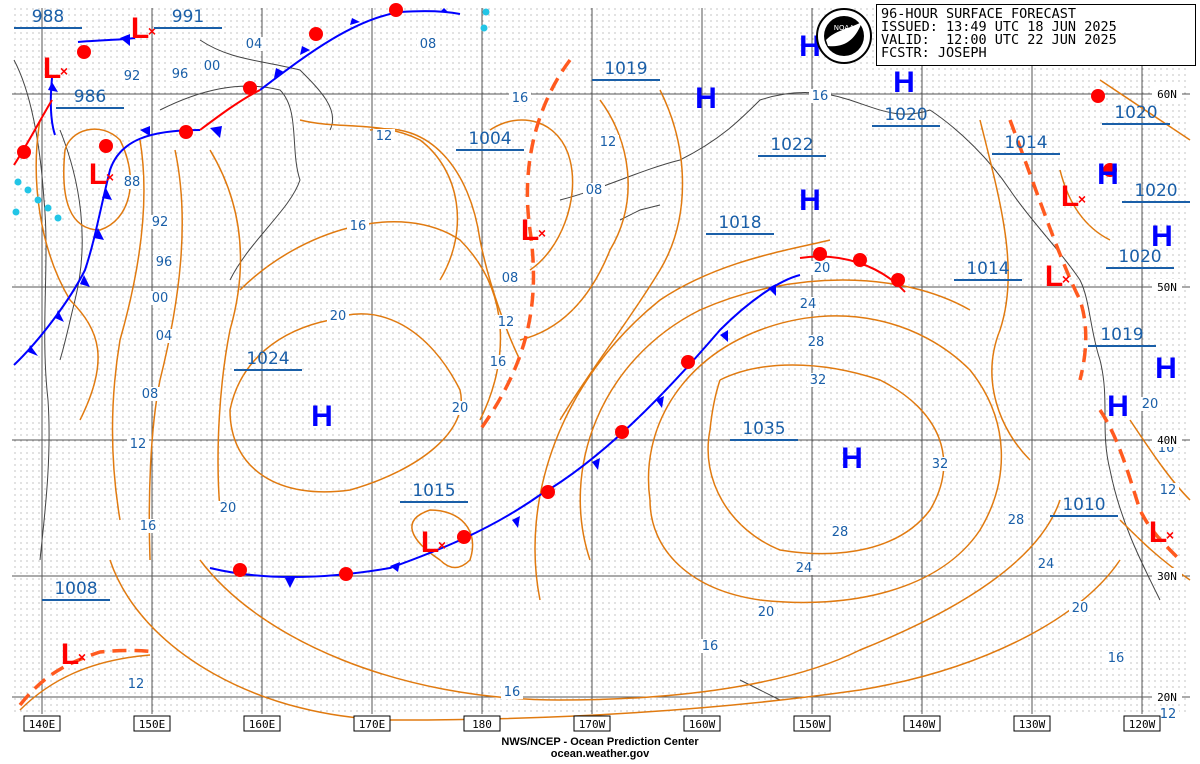 Image resolution: width=1200 pixels, height=764 pixels. I want to click on pressure-value: 991, so click(188, 17).